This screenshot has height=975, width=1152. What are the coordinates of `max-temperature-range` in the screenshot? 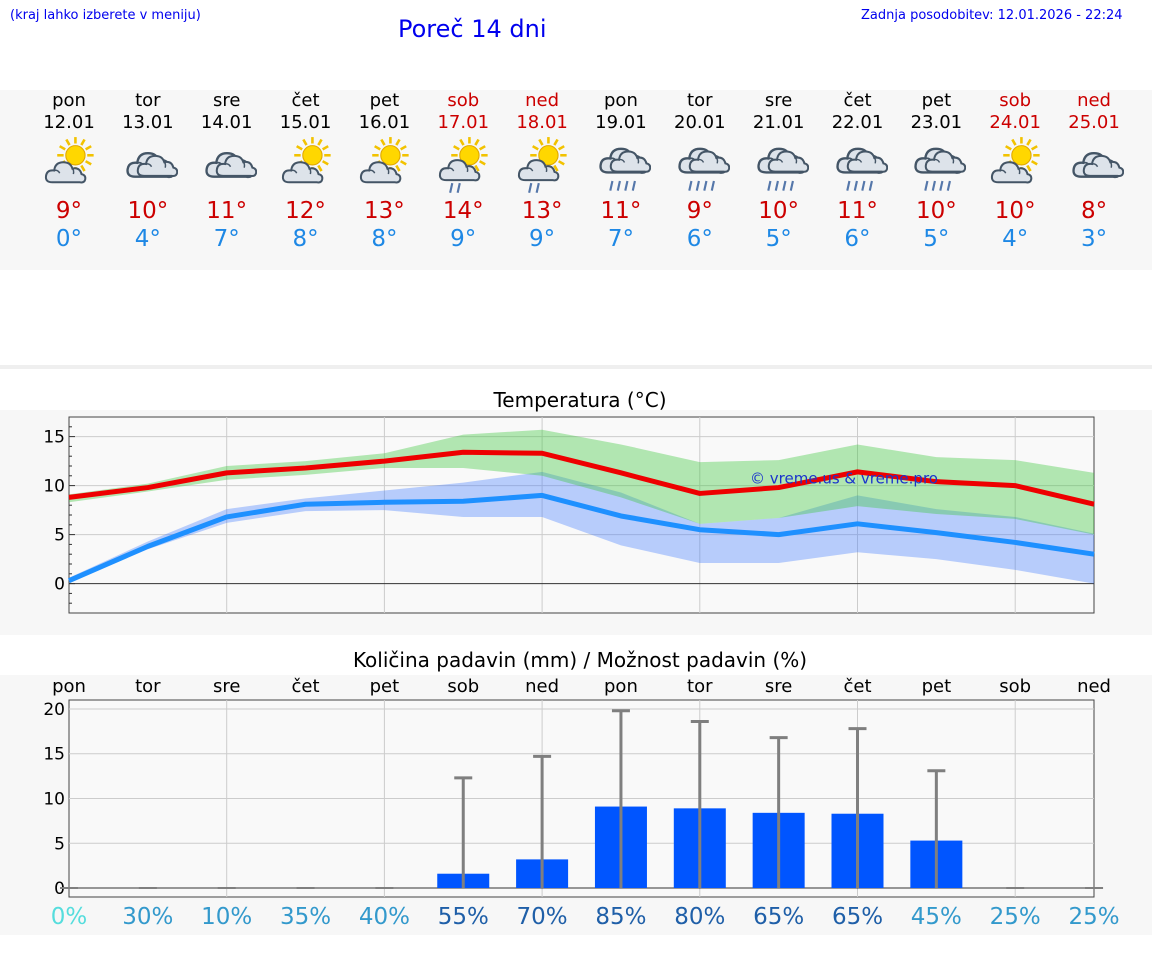 It's located at (582, 482).